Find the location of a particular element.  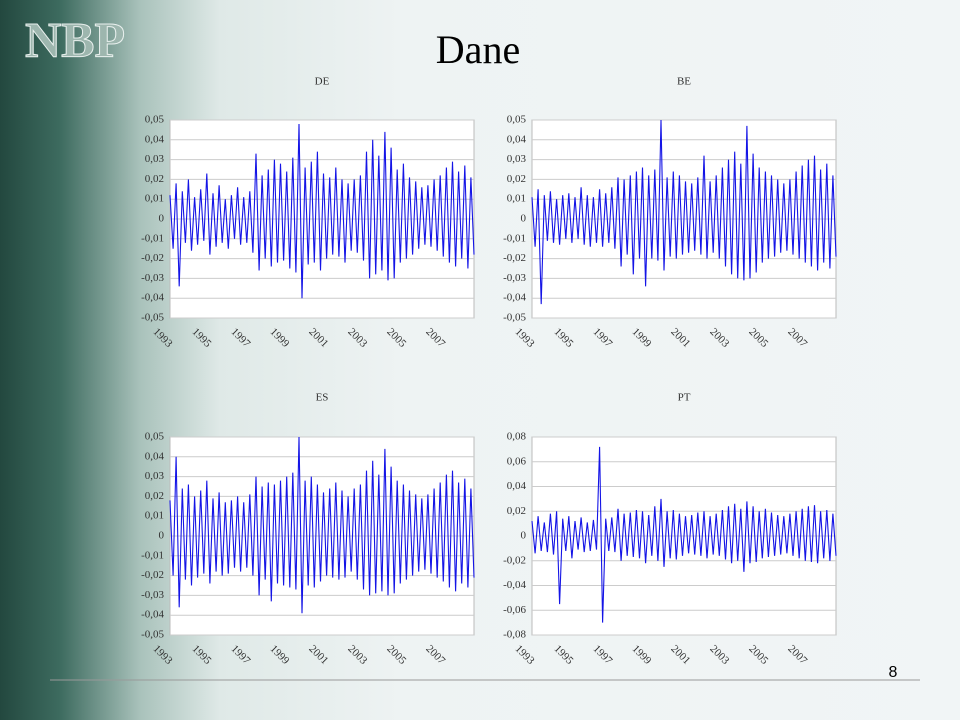

y-tick-label: 0,06 is located at coordinates (517, 461).